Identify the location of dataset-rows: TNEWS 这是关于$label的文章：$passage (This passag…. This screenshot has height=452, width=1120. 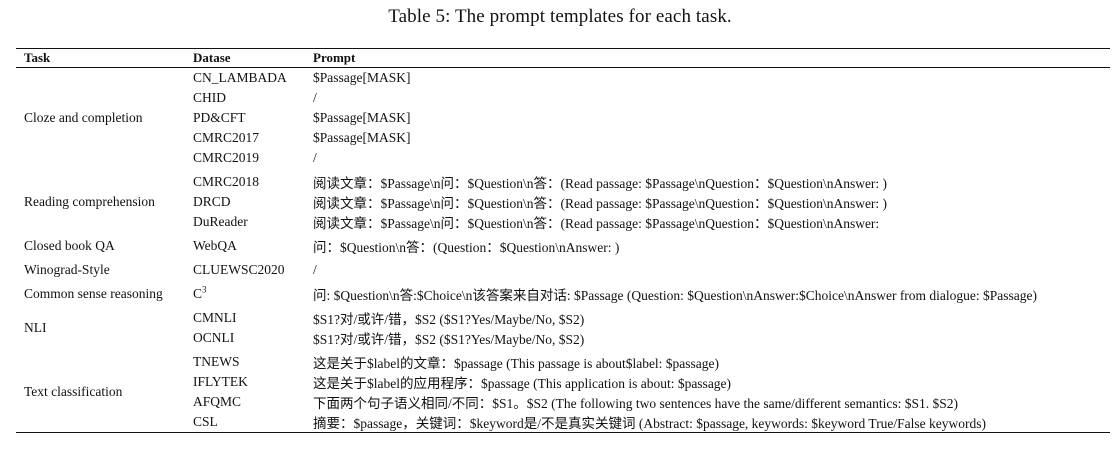
(651, 392).